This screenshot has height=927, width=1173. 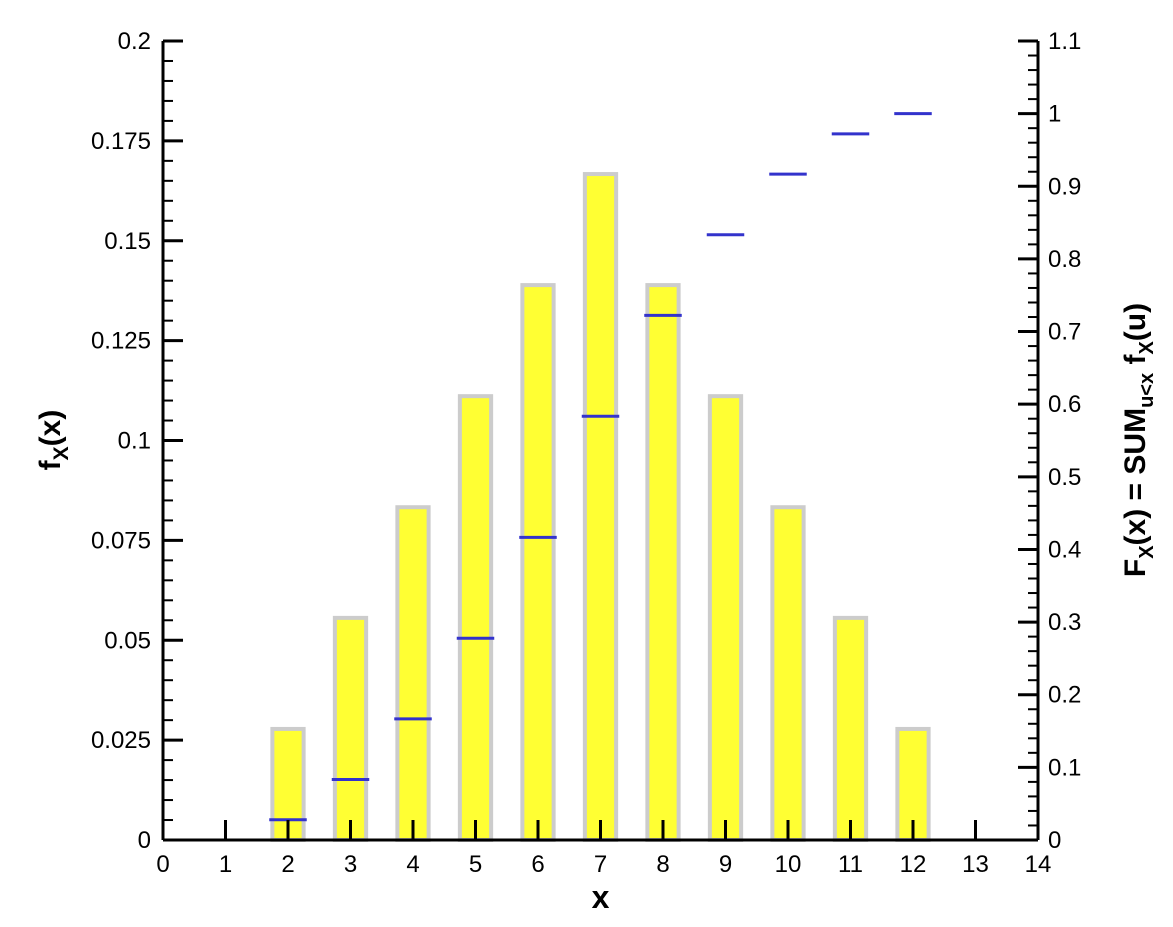 What do you see at coordinates (121, 141) in the screenshot?
I see `y-left-tick-label: 0.175` at bounding box center [121, 141].